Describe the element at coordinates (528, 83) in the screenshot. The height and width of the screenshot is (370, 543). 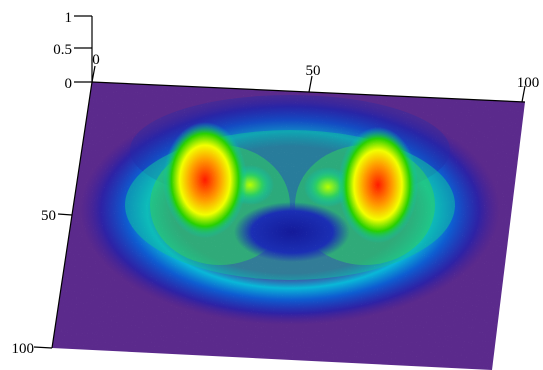
I see `x-tick-label: 100` at that location.